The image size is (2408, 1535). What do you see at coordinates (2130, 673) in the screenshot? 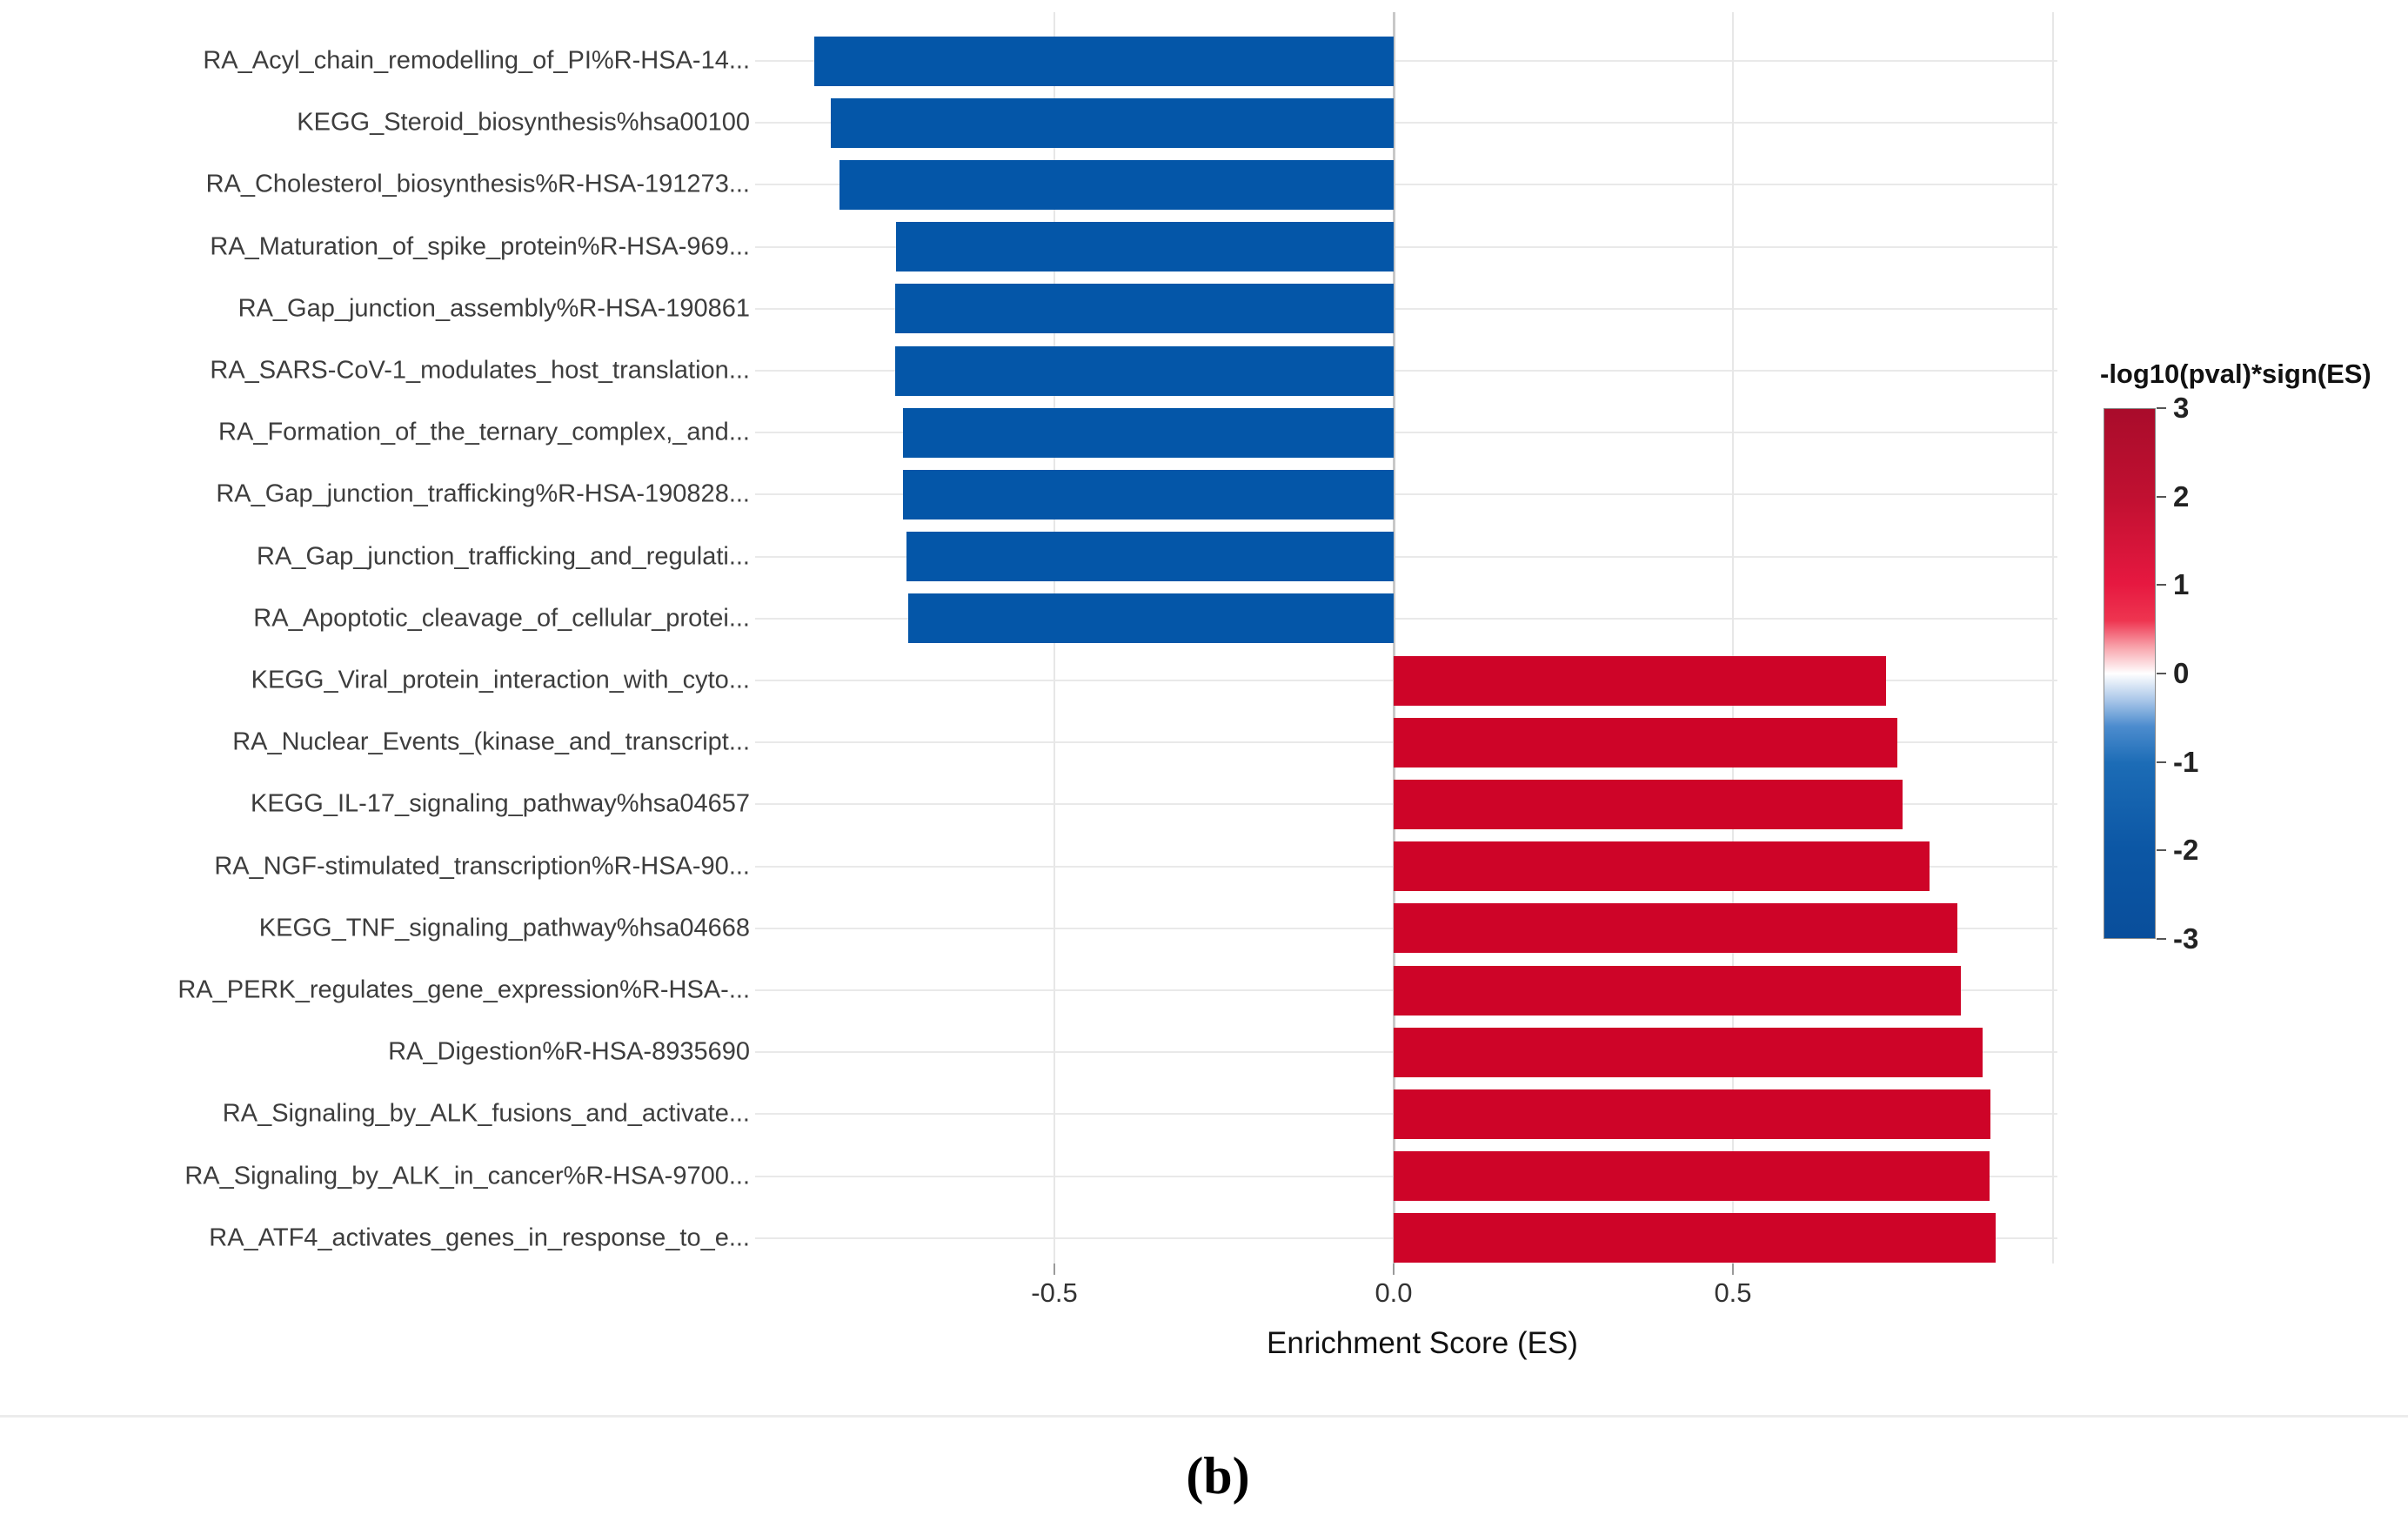
I see `colorbar-gradient` at bounding box center [2130, 673].